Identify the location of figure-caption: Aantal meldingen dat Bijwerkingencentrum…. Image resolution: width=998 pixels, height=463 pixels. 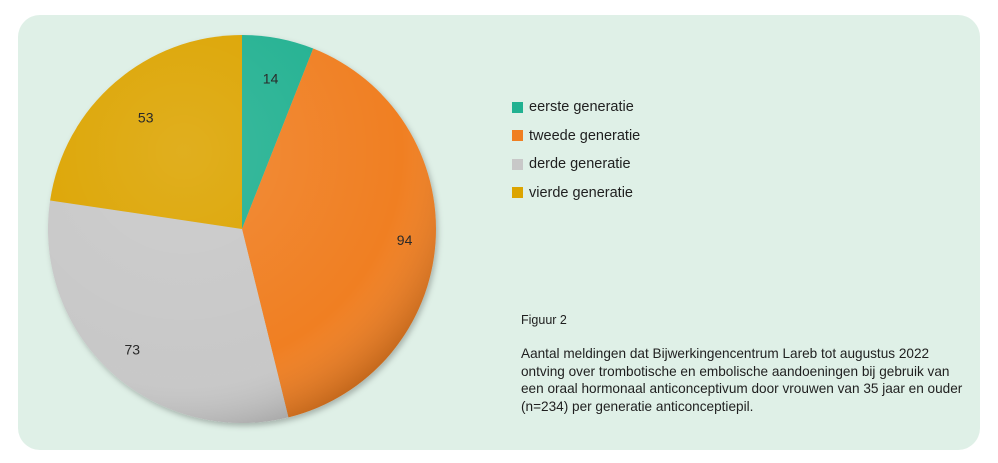
(742, 380).